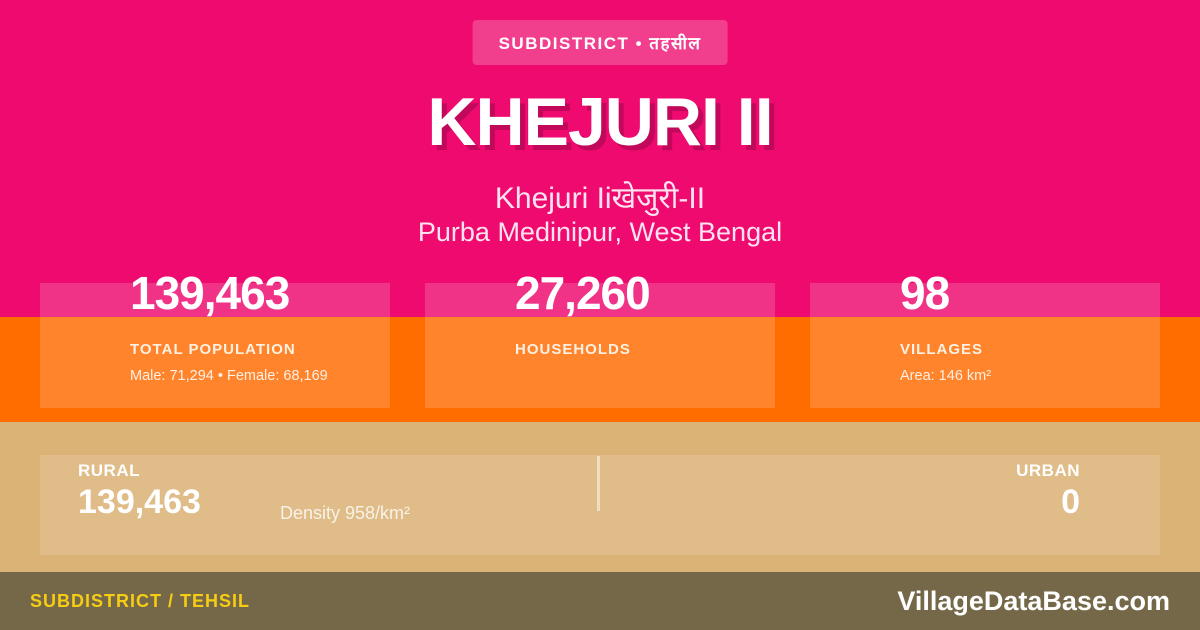  What do you see at coordinates (600, 198) in the screenshot?
I see `subtitle-bilingual-name: Khejuri Iiखेजुरी-II` at bounding box center [600, 198].